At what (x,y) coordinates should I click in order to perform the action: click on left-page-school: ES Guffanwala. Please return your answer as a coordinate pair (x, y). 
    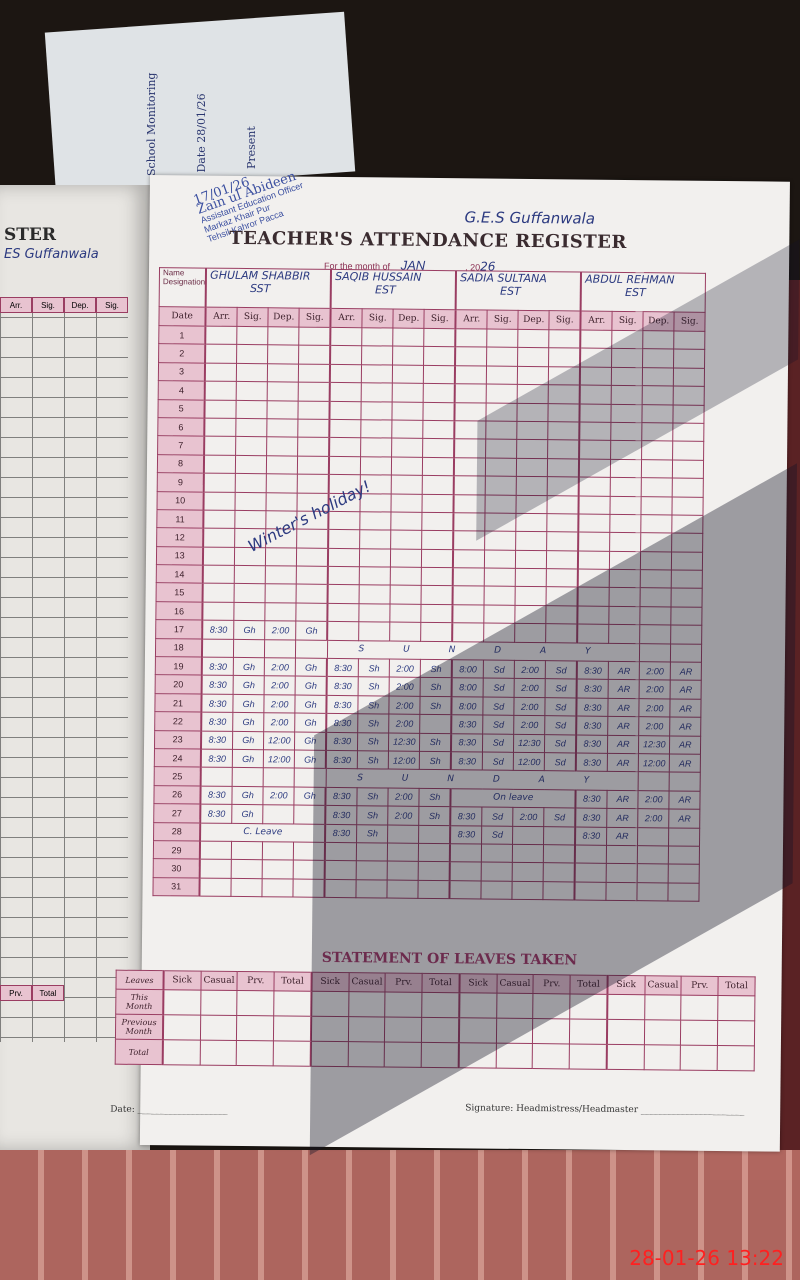
    Looking at the image, I should click on (51, 254).